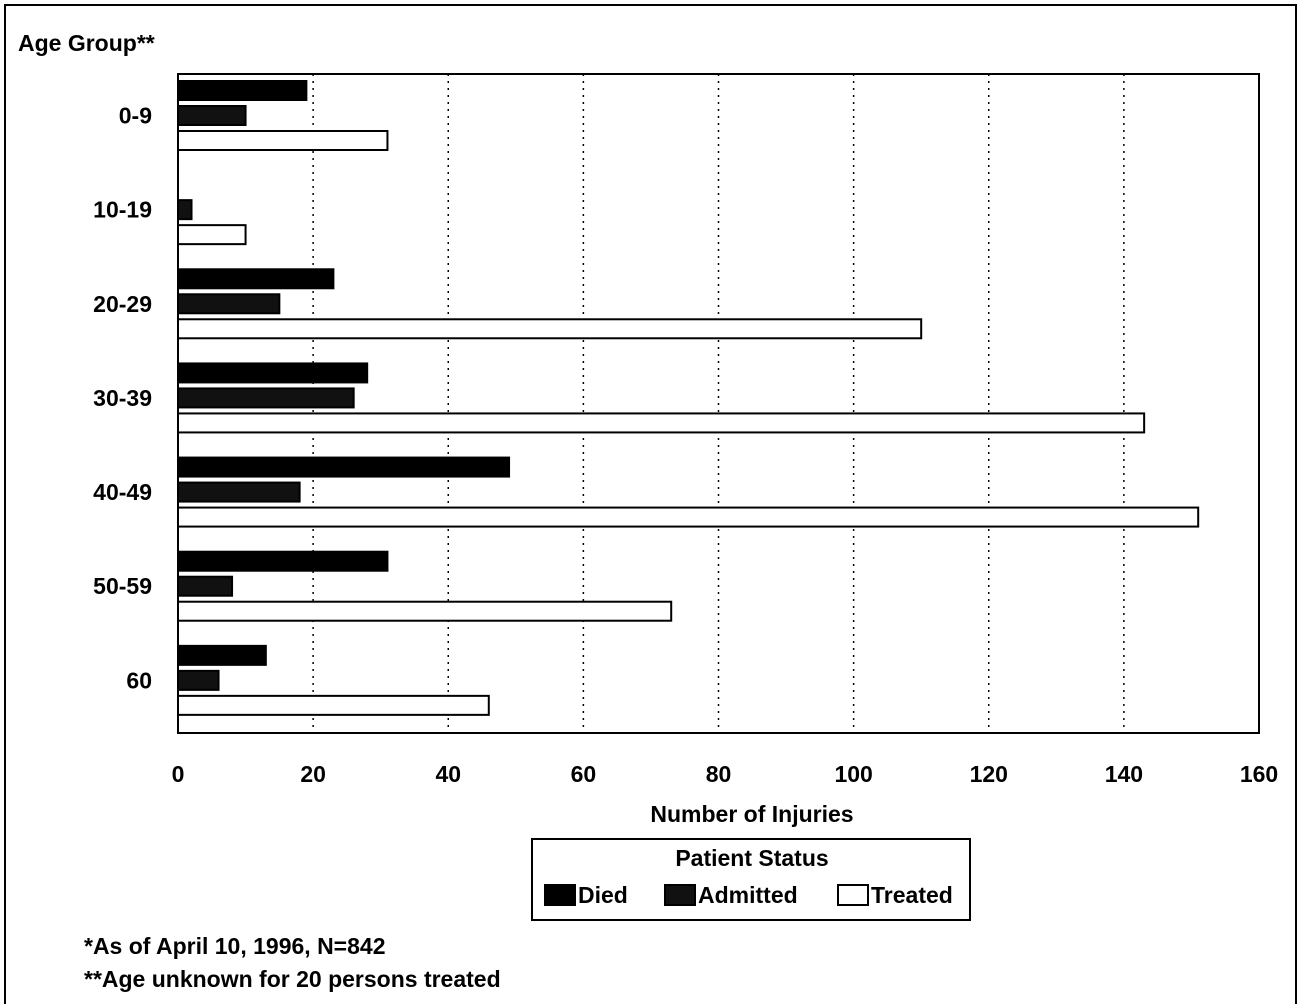 This screenshot has height=1006, width=1304. I want to click on y-axis-title: Age Group**, so click(86, 43).